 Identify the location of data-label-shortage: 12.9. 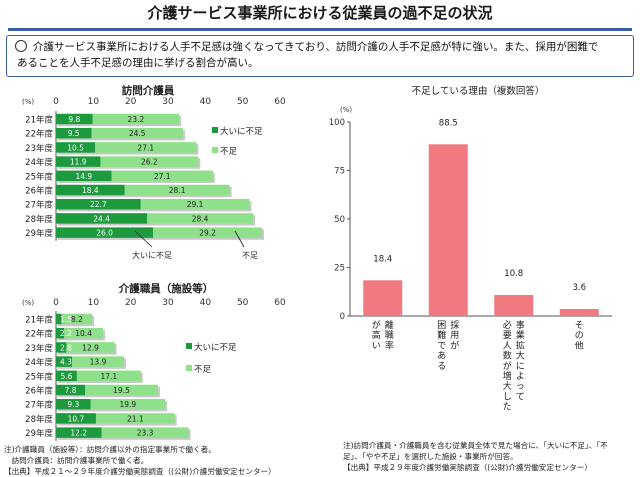
(90, 347).